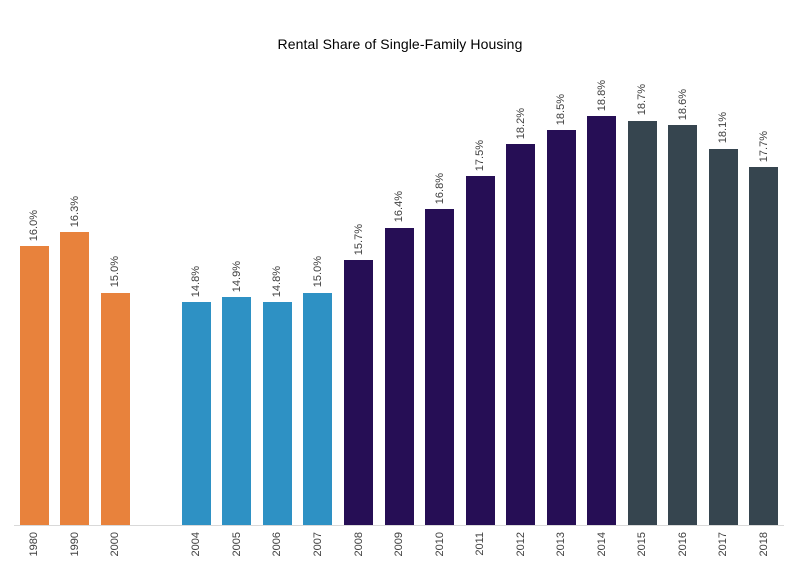 This screenshot has height=583, width=800. What do you see at coordinates (196, 413) in the screenshot?
I see `bar-2004` at bounding box center [196, 413].